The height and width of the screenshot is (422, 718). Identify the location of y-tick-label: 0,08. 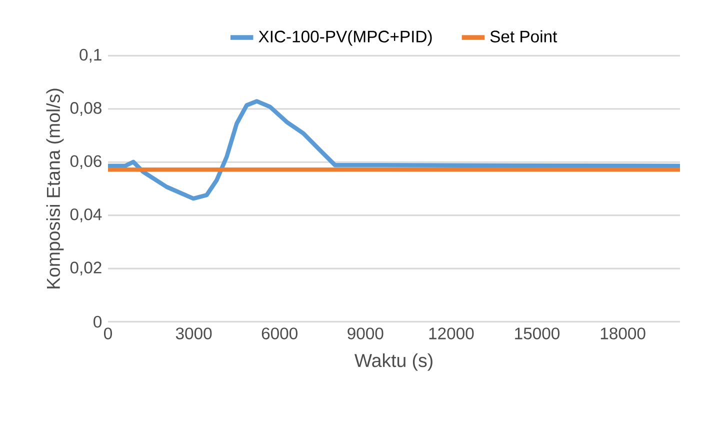
(86, 109).